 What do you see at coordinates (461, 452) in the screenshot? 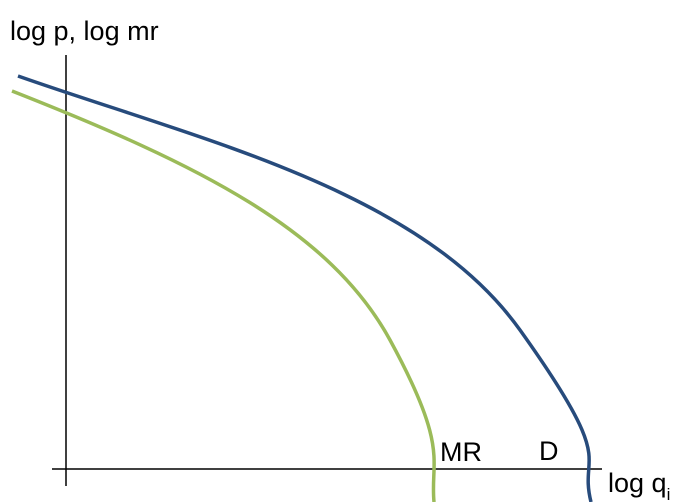
I see `curve-label: MR` at bounding box center [461, 452].